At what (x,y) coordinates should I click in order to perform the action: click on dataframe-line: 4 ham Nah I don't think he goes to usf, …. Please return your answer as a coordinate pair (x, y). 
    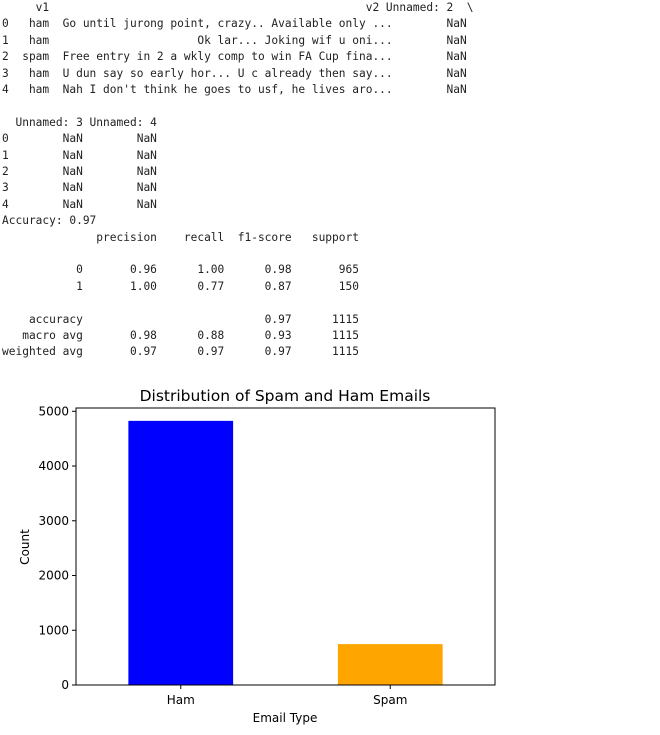
    Looking at the image, I should click on (330, 90).